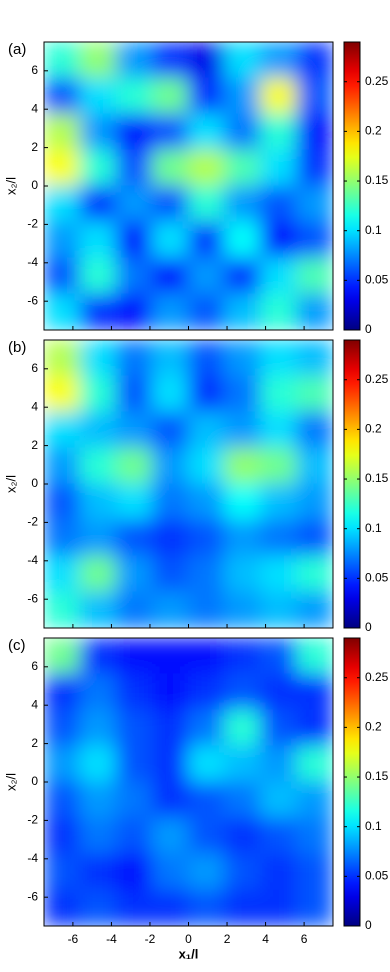 The height and width of the screenshot is (972, 390). I want to click on x-tick-label: -2, so click(150, 939).